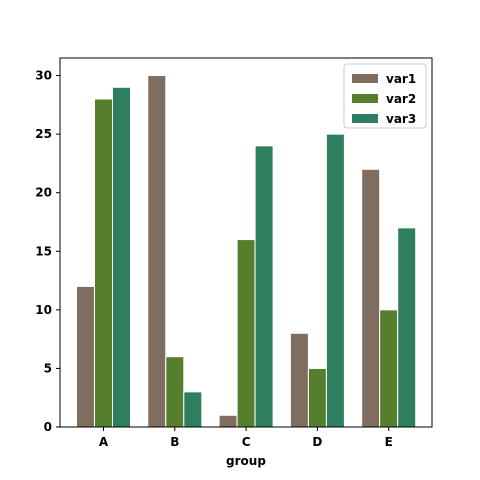 This screenshot has width=480, height=480. What do you see at coordinates (193, 409) in the screenshot?
I see `bar-var3-B` at bounding box center [193, 409].